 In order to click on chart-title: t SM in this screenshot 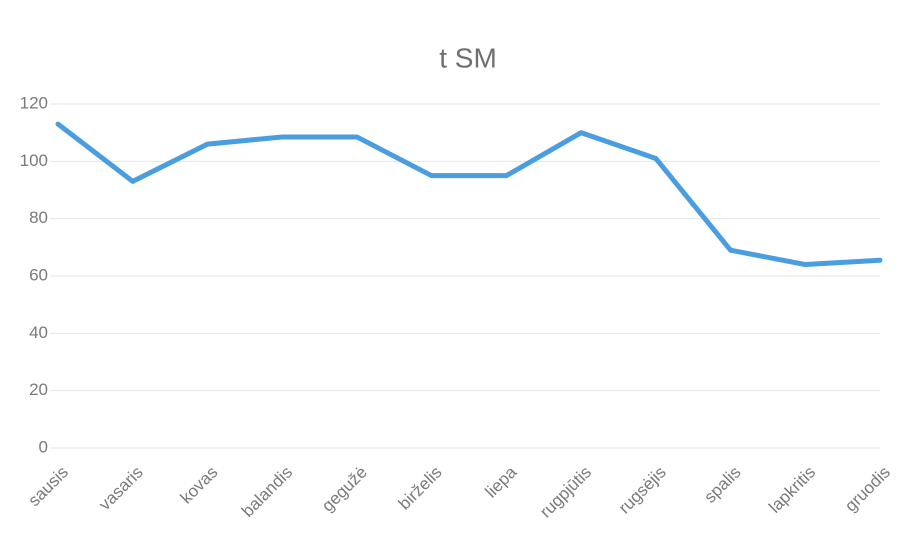, I will do `click(468, 57)`.